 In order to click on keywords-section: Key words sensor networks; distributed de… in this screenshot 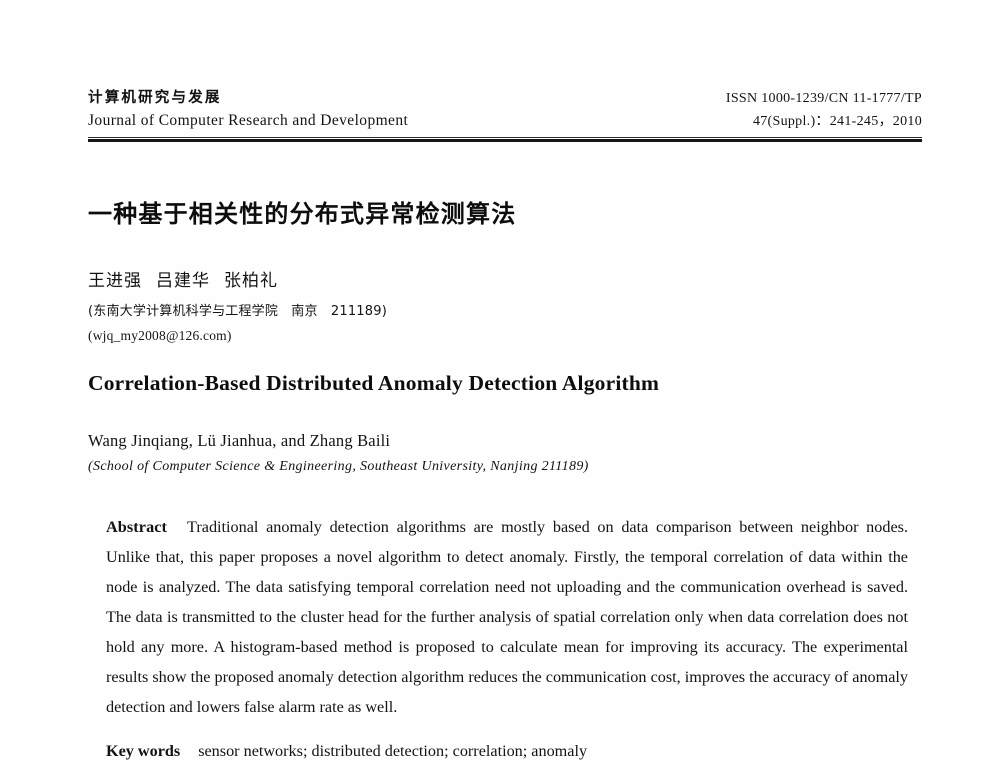, I will do `click(507, 751)`.